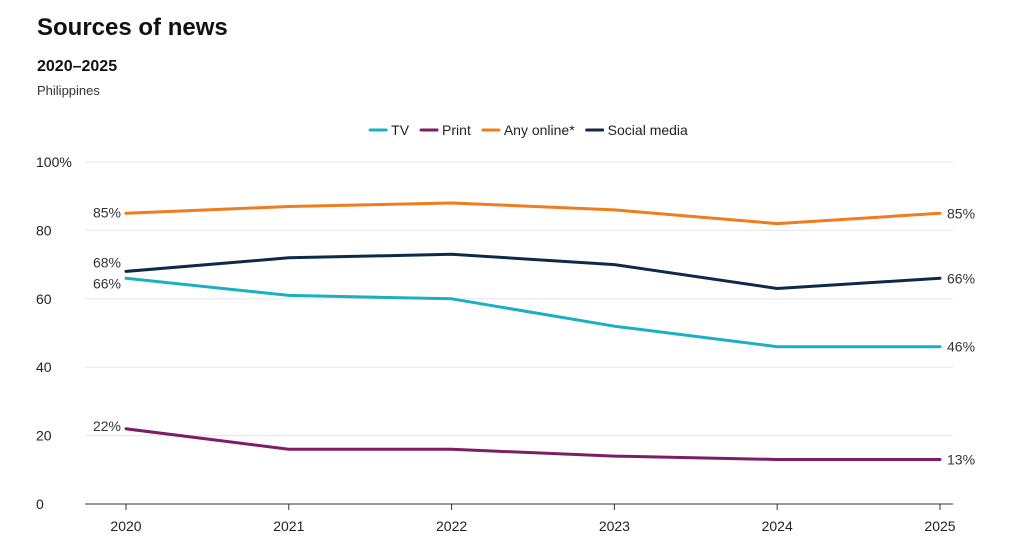 This screenshot has width=1024, height=559. What do you see at coordinates (68, 90) in the screenshot?
I see `chart-note: Philippines` at bounding box center [68, 90].